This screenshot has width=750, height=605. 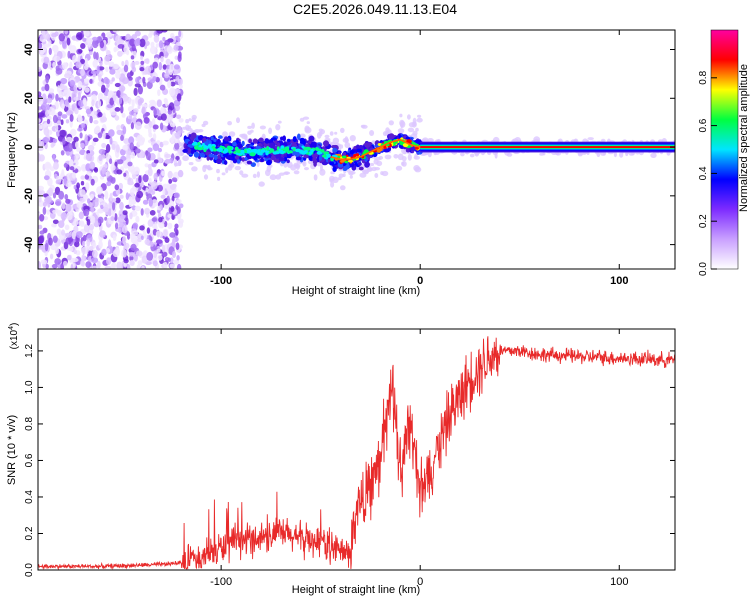 What do you see at coordinates (619, 582) in the screenshot?
I see `snr-x-tick-label: 100` at bounding box center [619, 582].